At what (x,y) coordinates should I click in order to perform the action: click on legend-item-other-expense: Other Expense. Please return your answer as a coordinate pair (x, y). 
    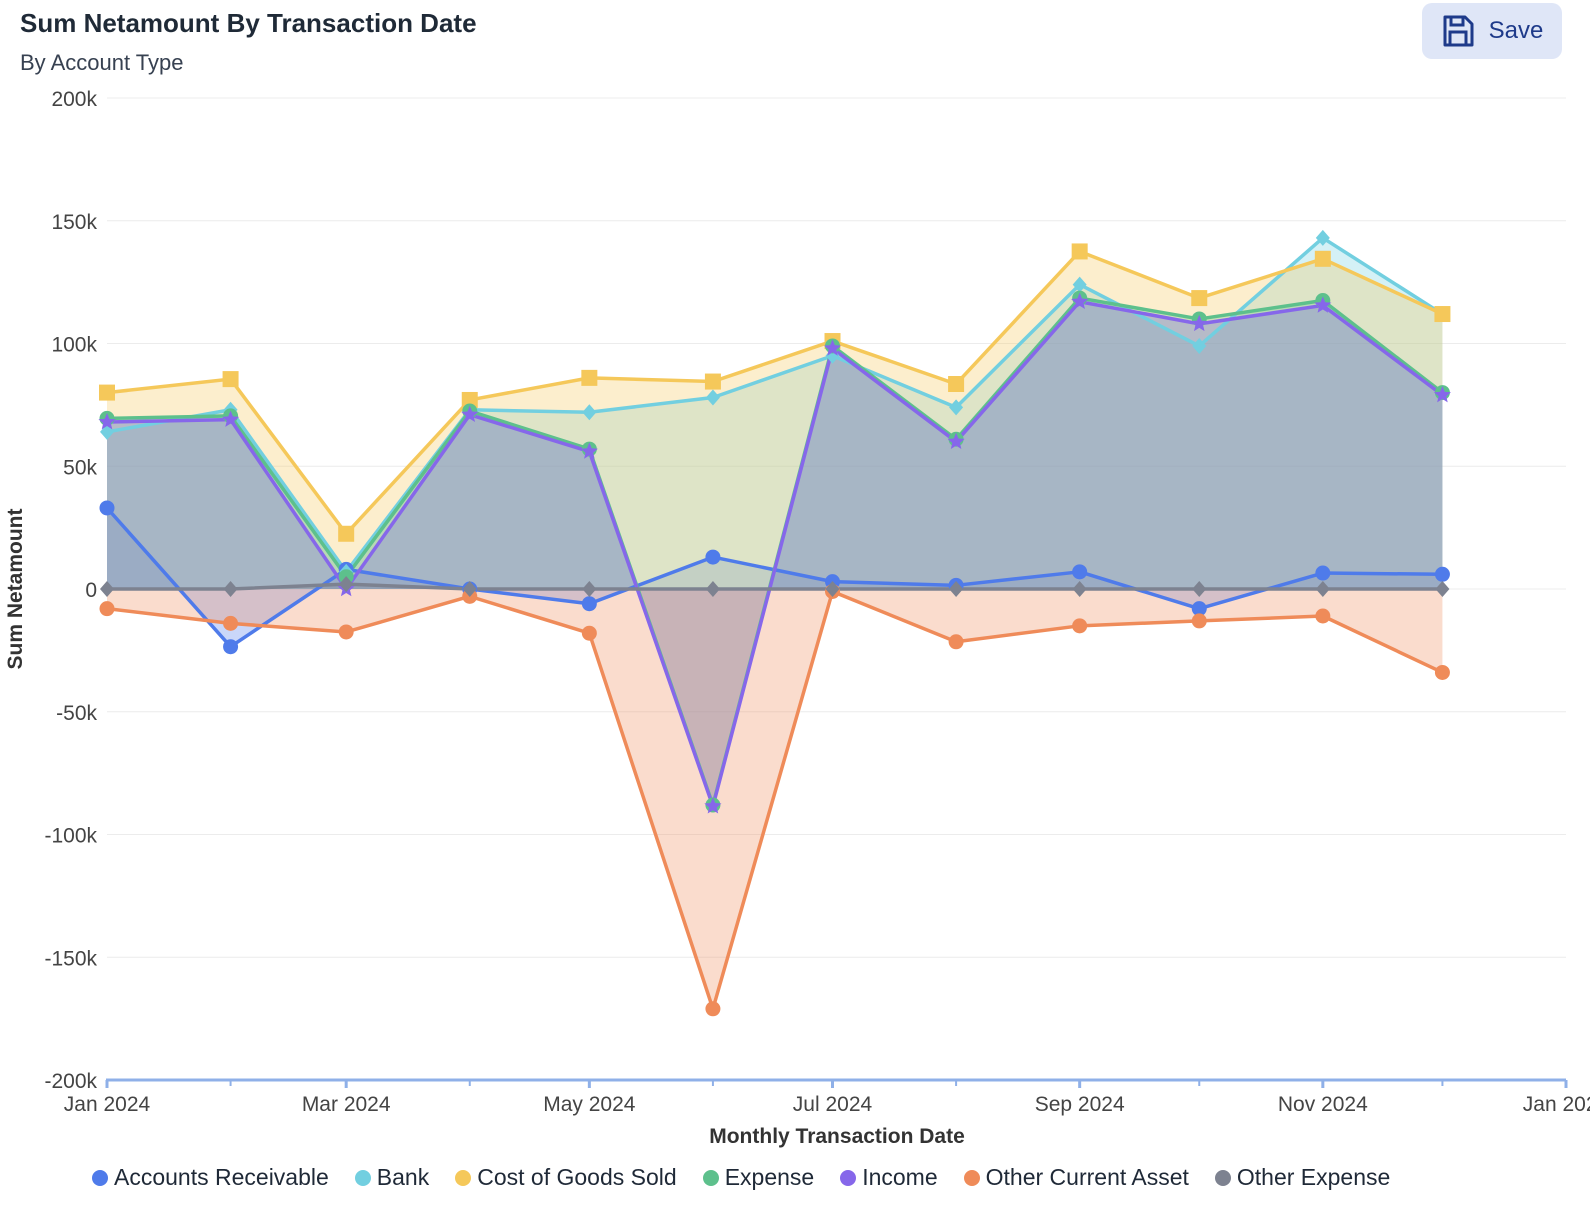
    Looking at the image, I should click on (1302, 1177).